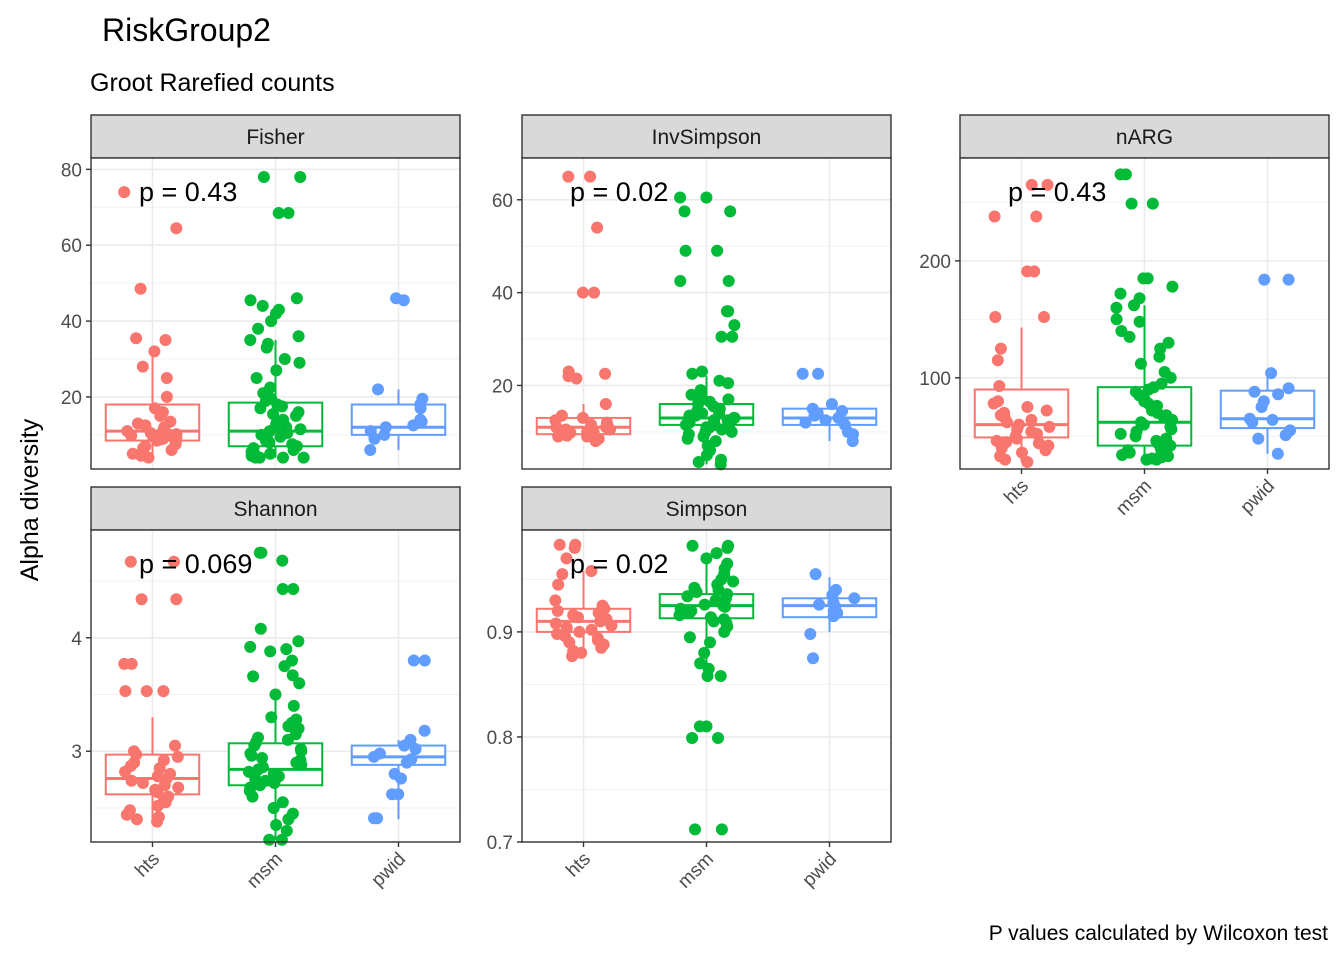 The image size is (1344, 960). What do you see at coordinates (186, 30) in the screenshot?
I see `chart-title: RiskGroup2` at bounding box center [186, 30].